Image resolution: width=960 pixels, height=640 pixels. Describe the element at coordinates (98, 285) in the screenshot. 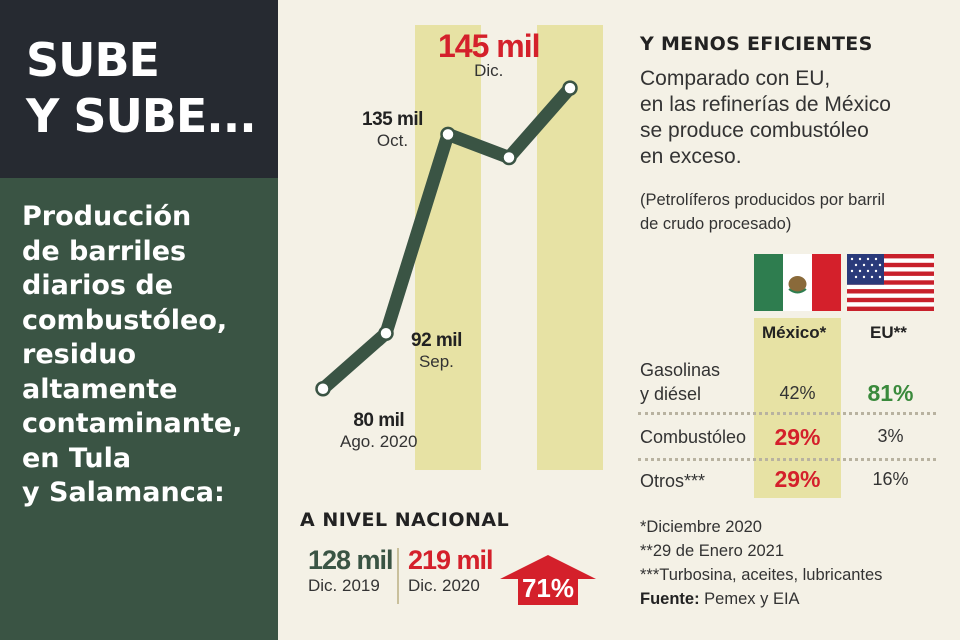

I see `subtitle-line: diarios de` at that location.